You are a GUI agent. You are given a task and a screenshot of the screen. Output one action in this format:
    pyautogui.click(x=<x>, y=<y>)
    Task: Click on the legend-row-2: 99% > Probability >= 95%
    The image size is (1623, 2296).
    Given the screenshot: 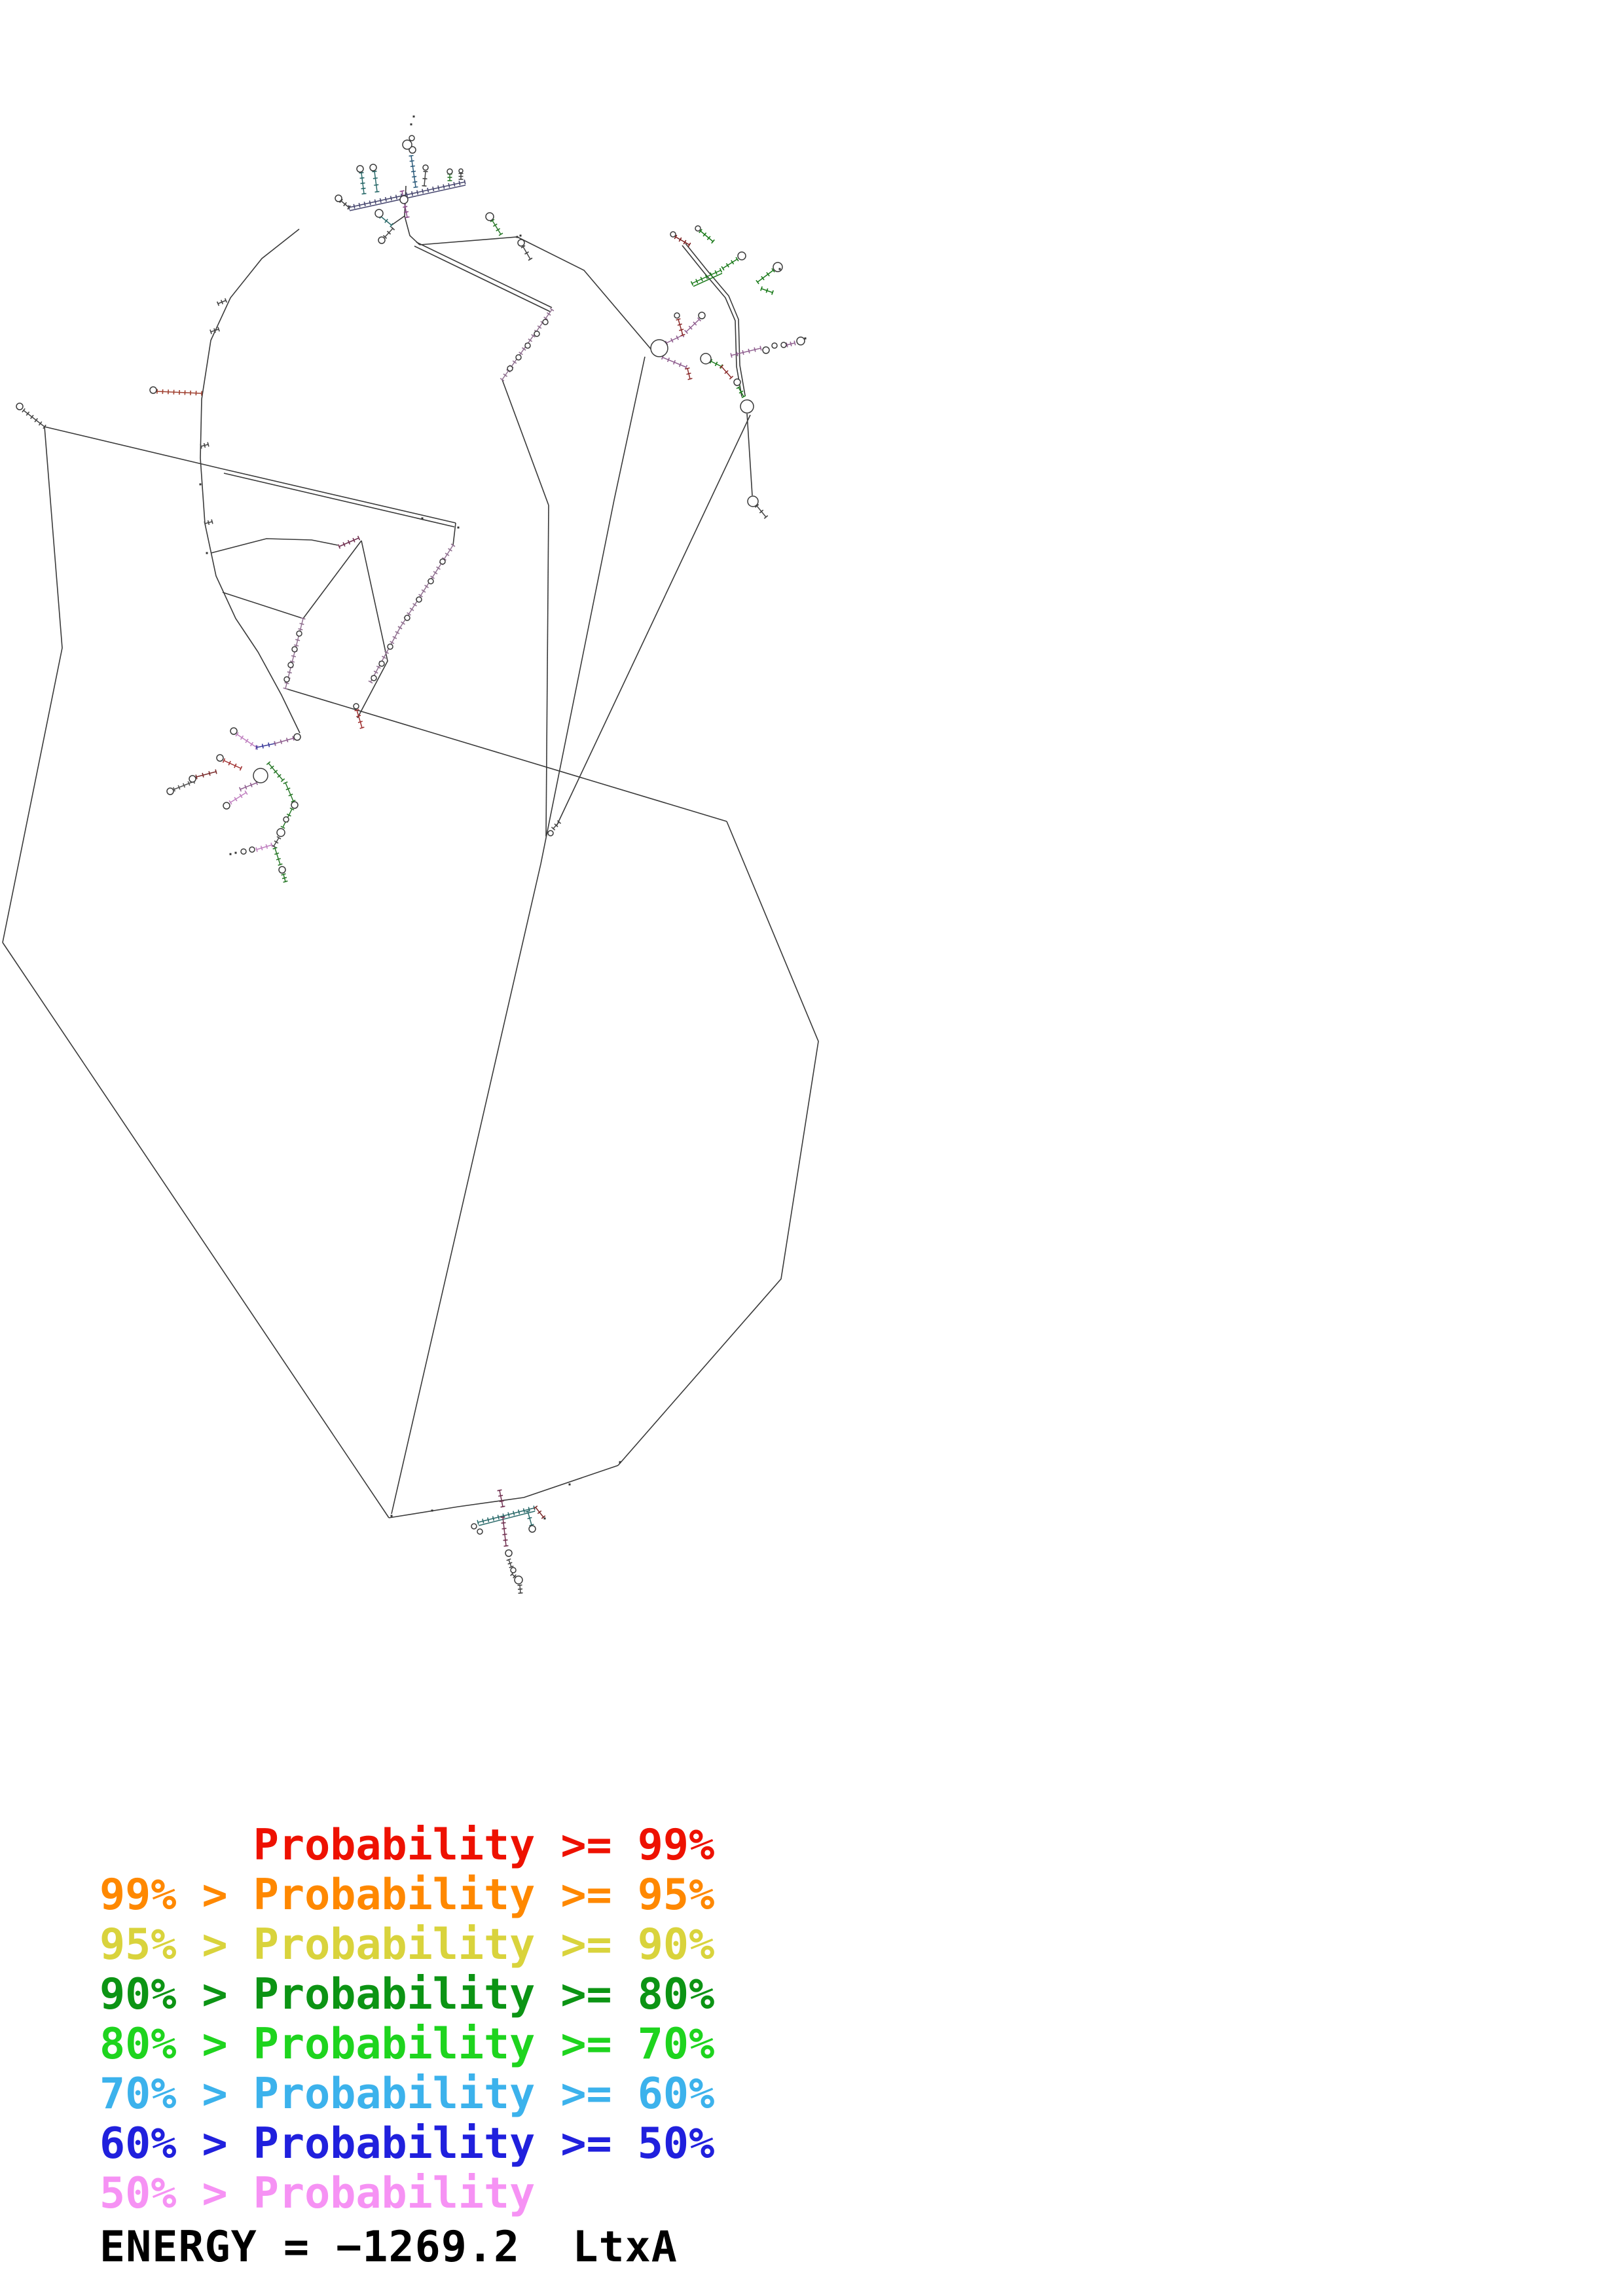 What is the action you would take?
    pyautogui.click(x=407, y=1895)
    